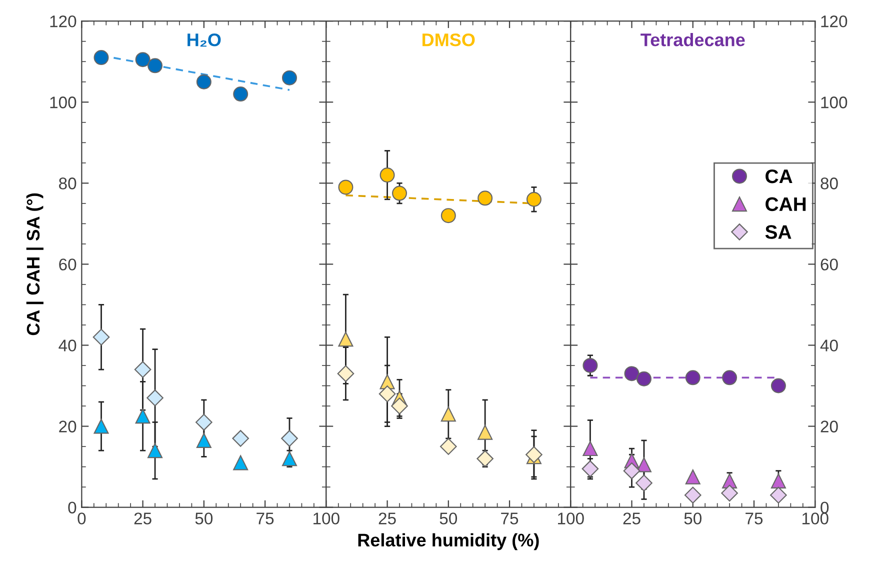 The height and width of the screenshot is (570, 869). I want to click on x-tick-label: 0, so click(82, 518).